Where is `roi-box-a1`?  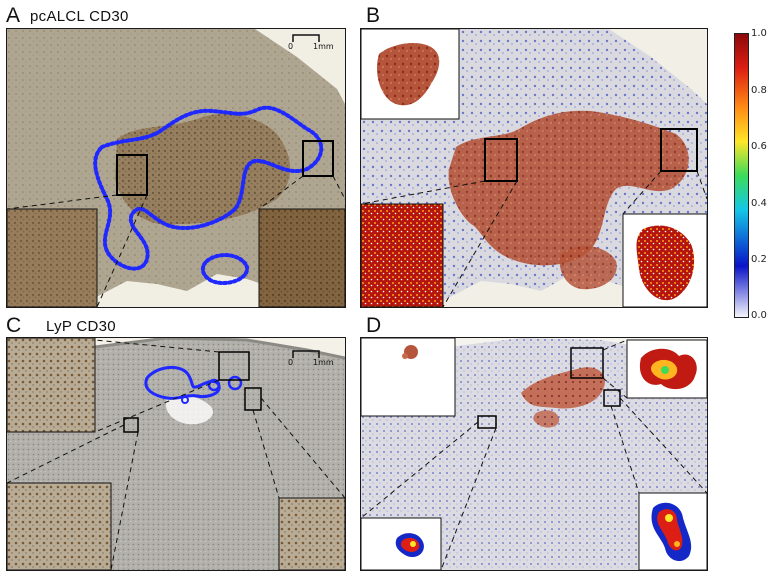 roi-box-a1 is located at coordinates (132, 175).